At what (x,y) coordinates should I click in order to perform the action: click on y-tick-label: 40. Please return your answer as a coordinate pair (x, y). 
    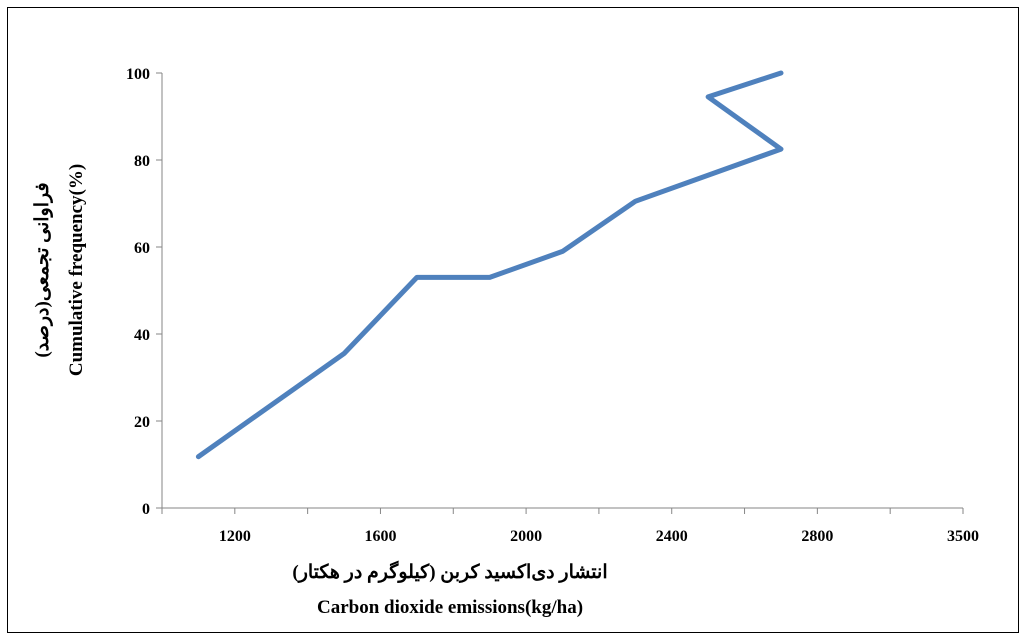
    Looking at the image, I should click on (142, 335).